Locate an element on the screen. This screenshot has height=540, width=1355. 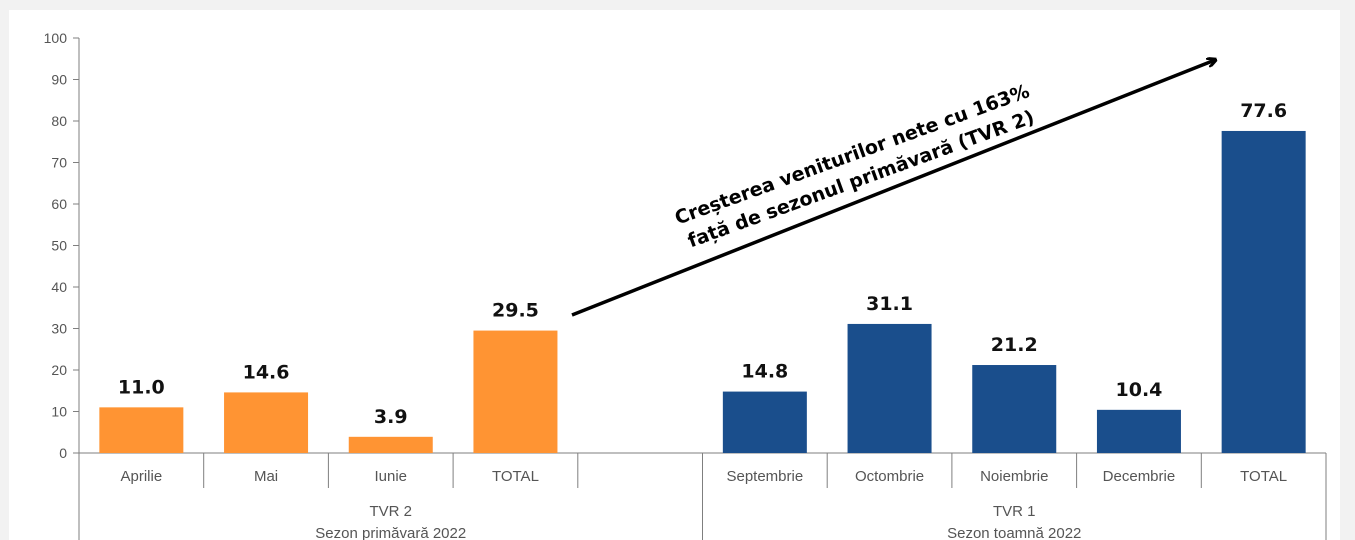
y-tick-label: 70 is located at coordinates (59, 163).